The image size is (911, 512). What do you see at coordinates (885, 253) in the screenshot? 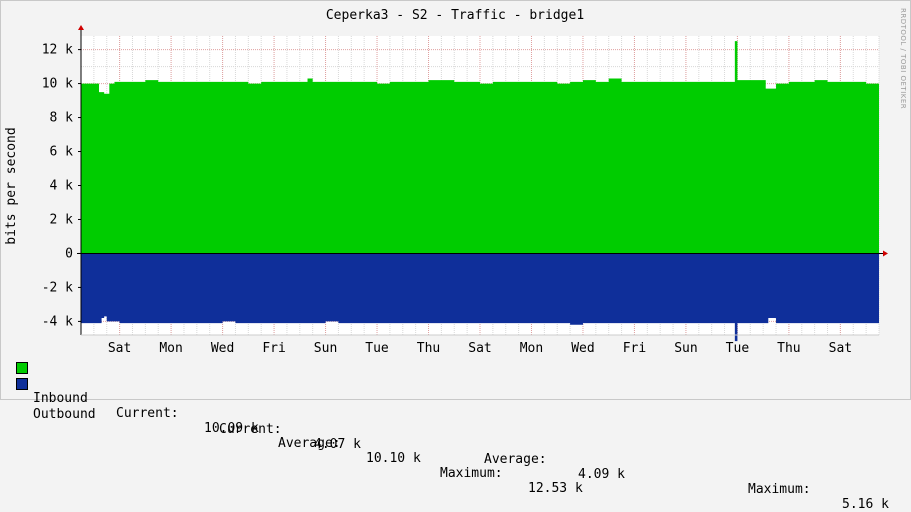
I see `x-axis-arrow` at bounding box center [885, 253].